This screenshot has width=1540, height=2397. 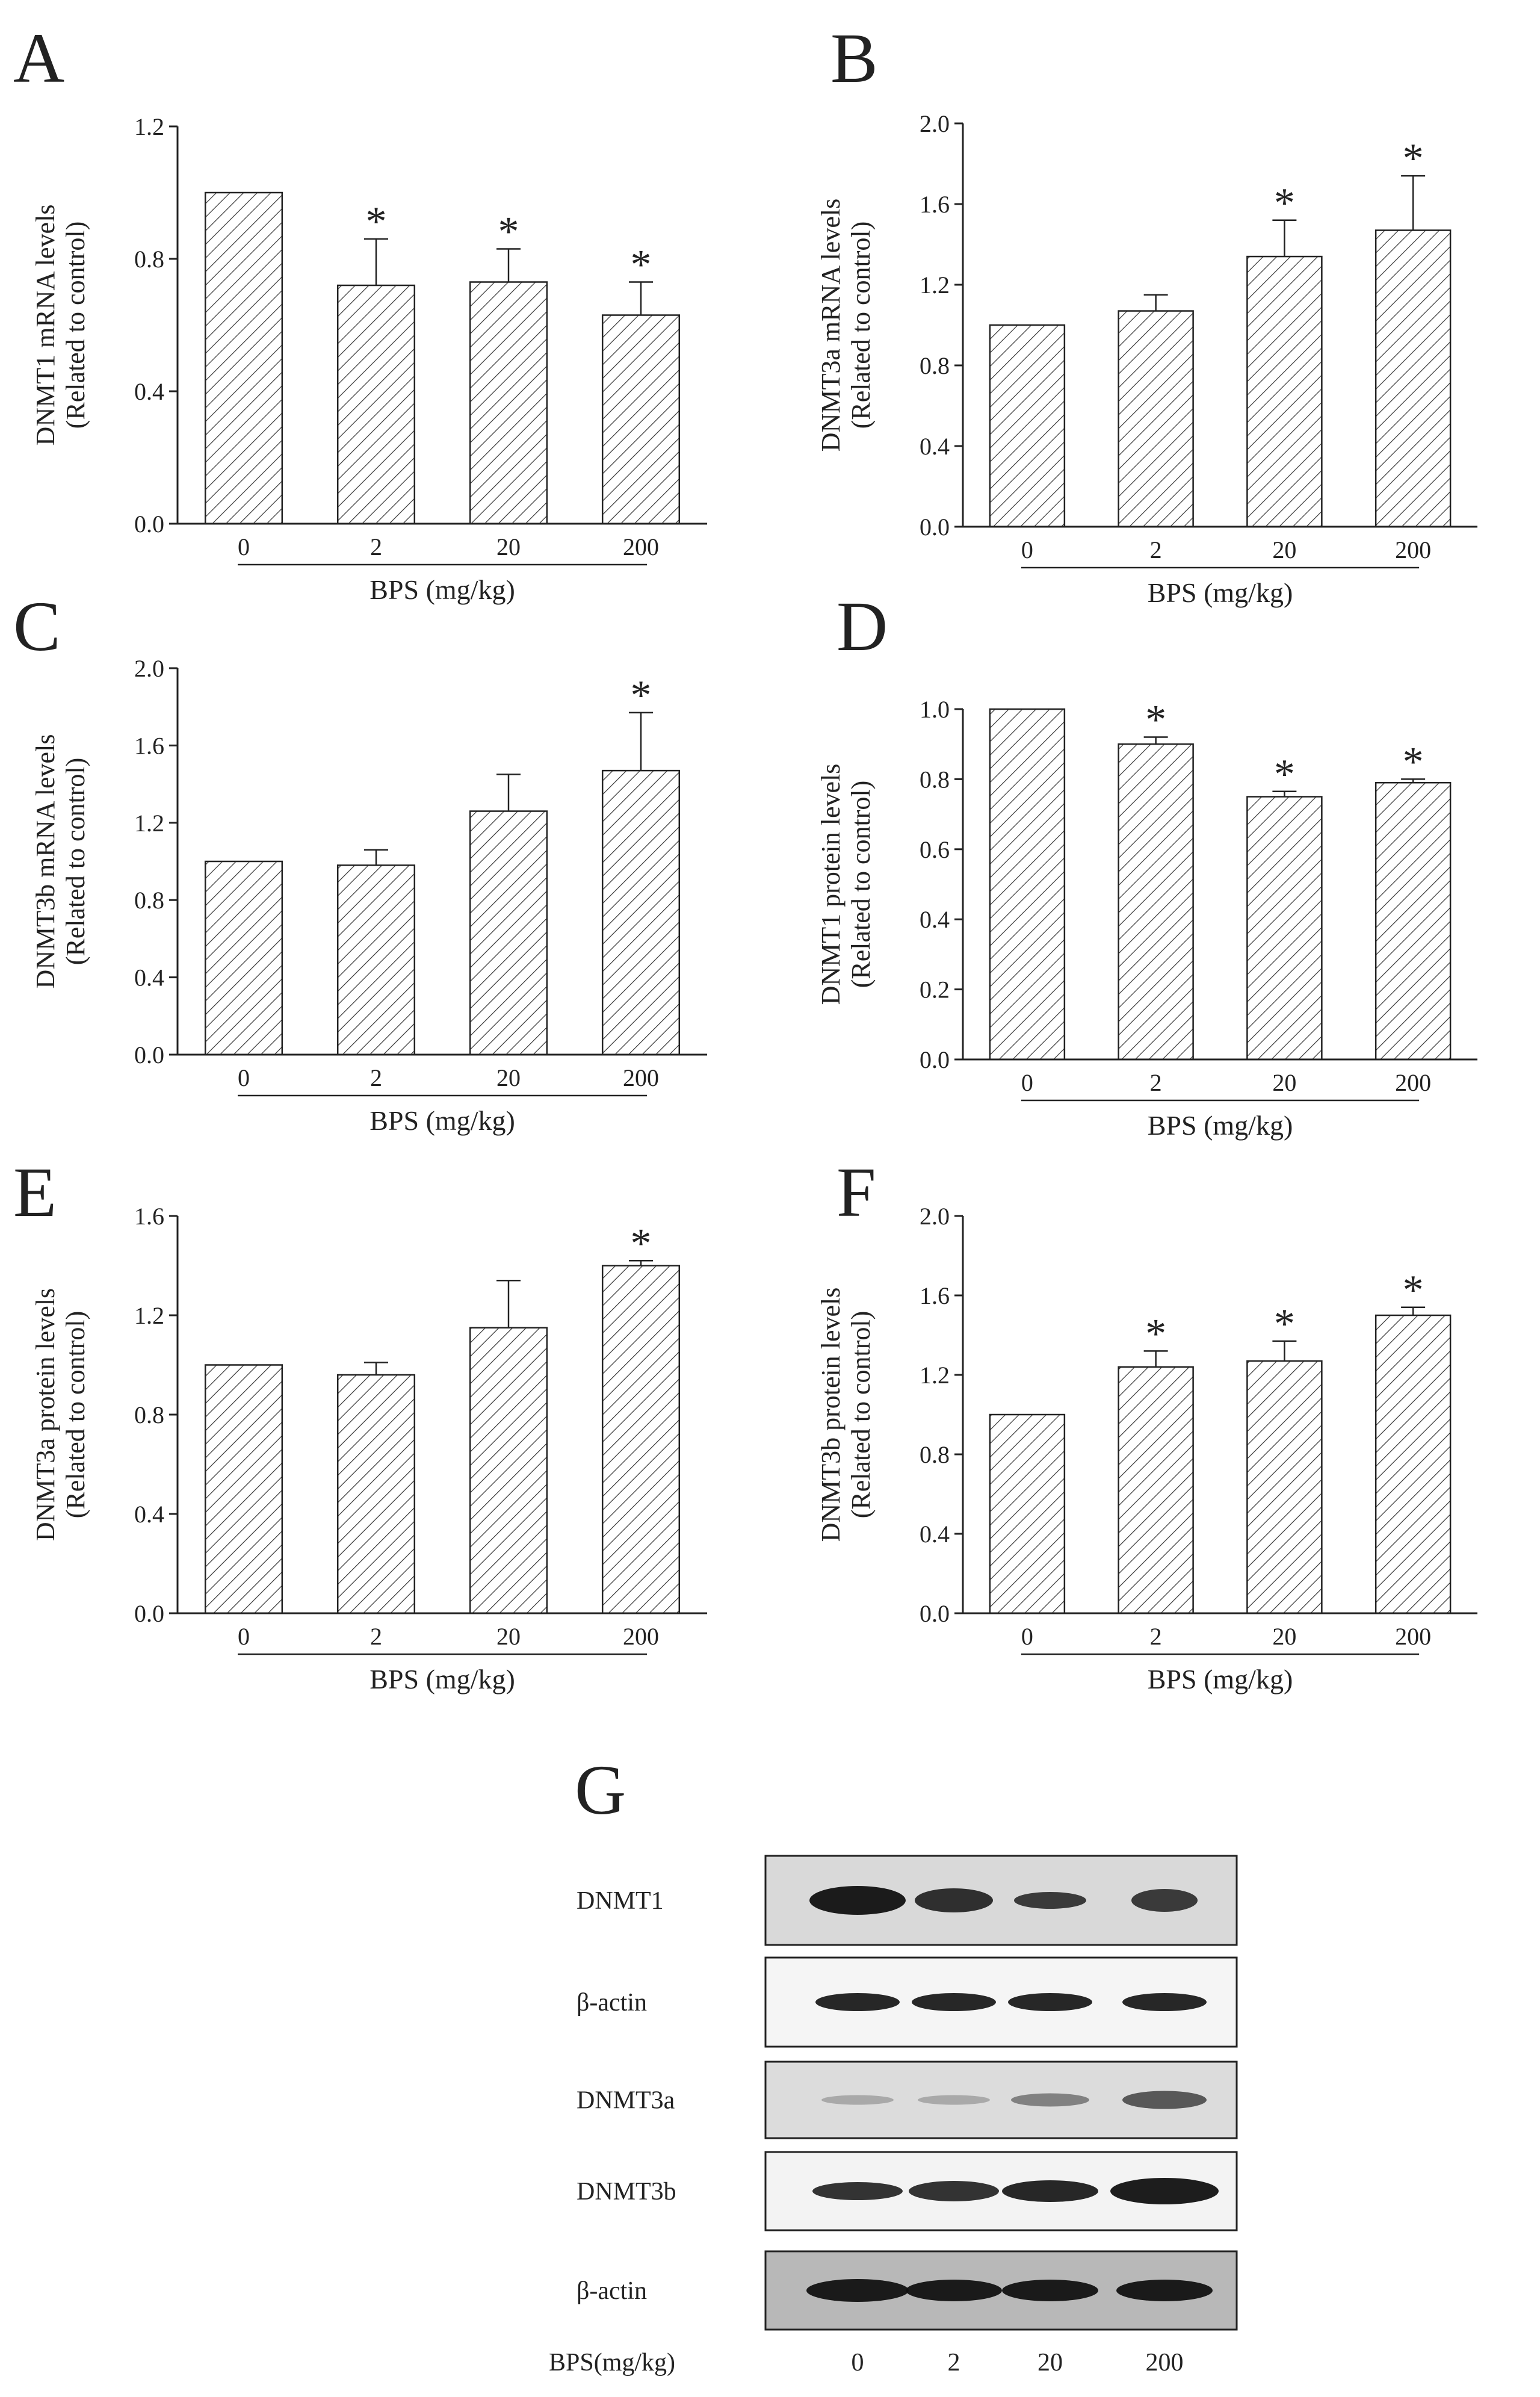 I want to click on blot-lane-label: 20, so click(x=1050, y=2363).